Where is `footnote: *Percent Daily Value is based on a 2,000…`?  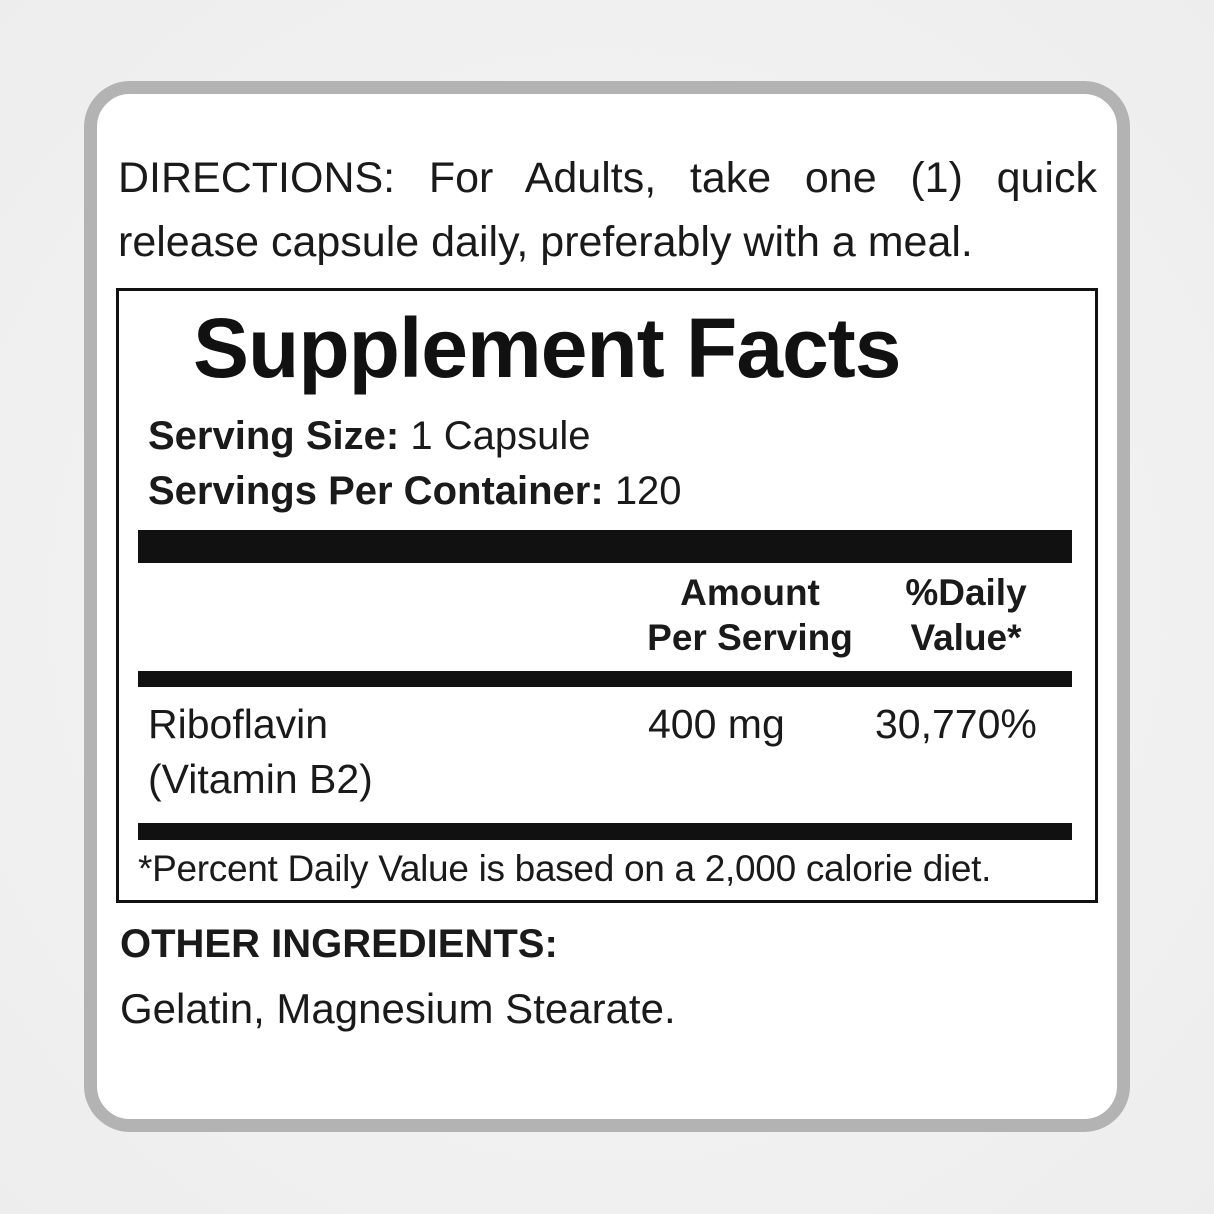
footnote: *Percent Daily Value is based on a 2,000… is located at coordinates (565, 868).